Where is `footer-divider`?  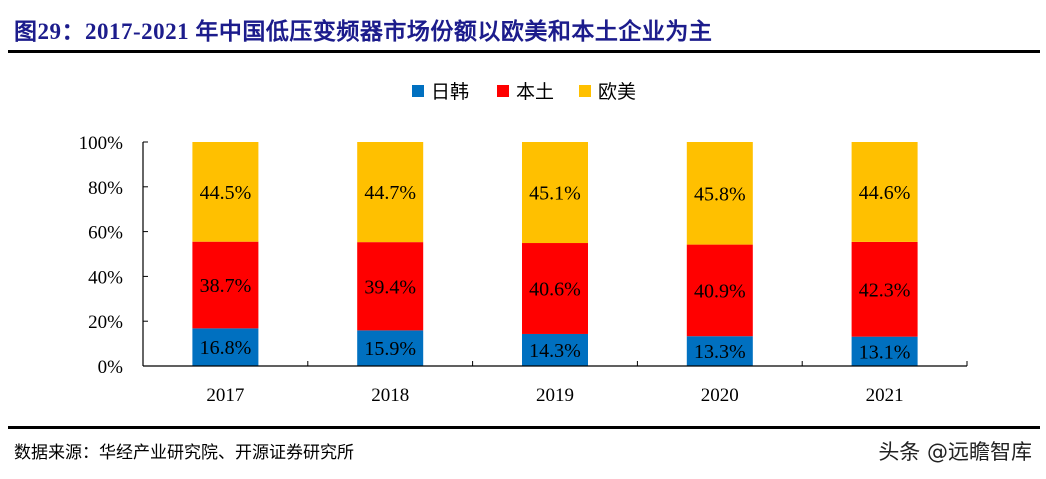 footer-divider is located at coordinates (524, 427).